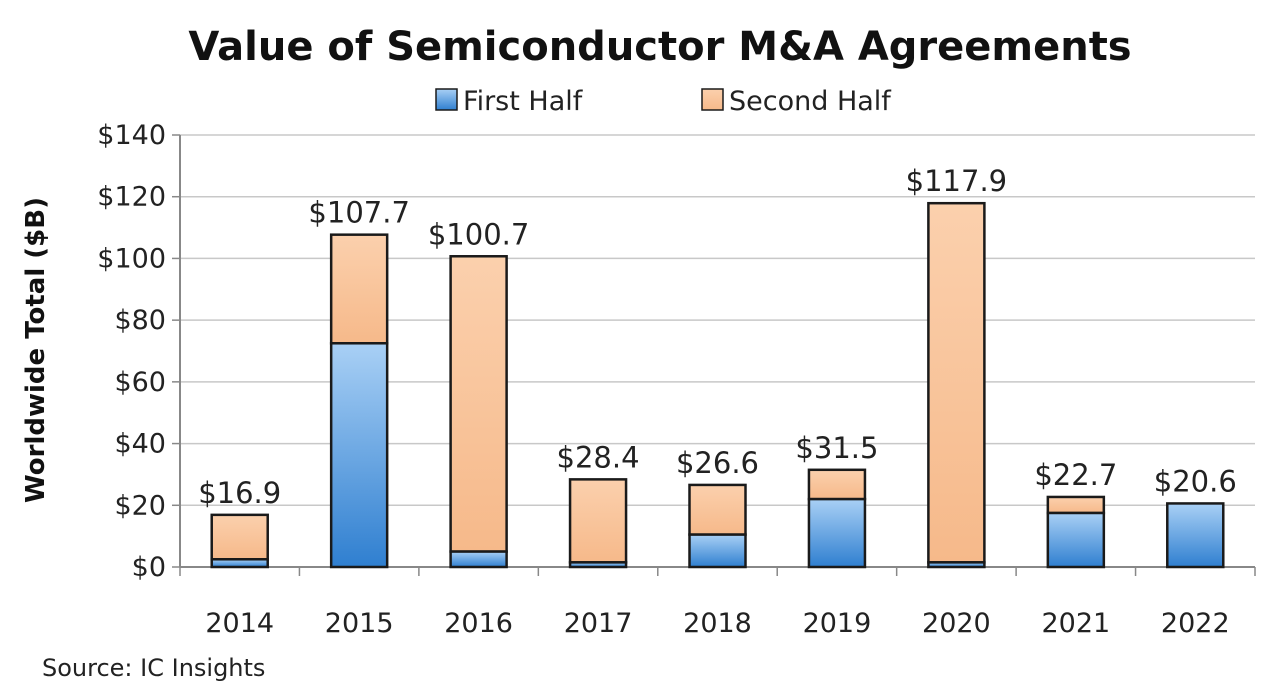 This screenshot has height=691, width=1280. Describe the element at coordinates (663, 101) in the screenshot. I see `legend: First Half Second Half` at that location.